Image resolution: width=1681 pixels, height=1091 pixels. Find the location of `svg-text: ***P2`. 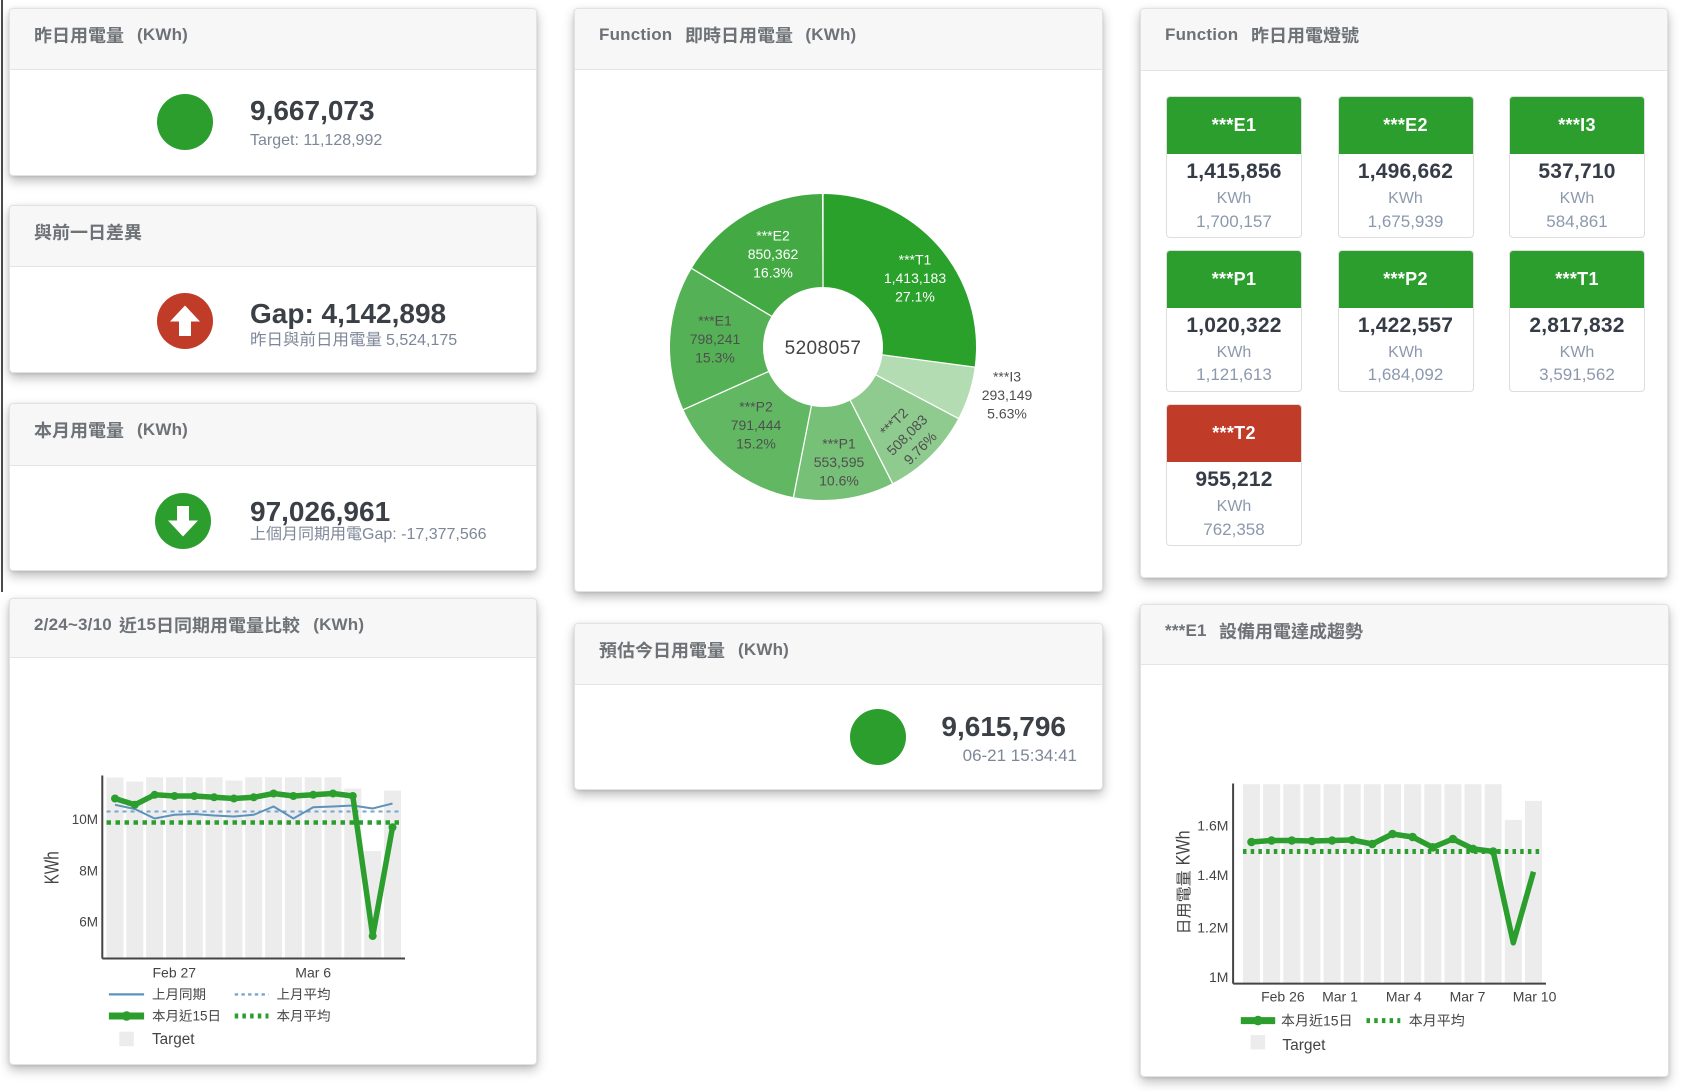

svg-text: ***P2 is located at coordinates (756, 407).